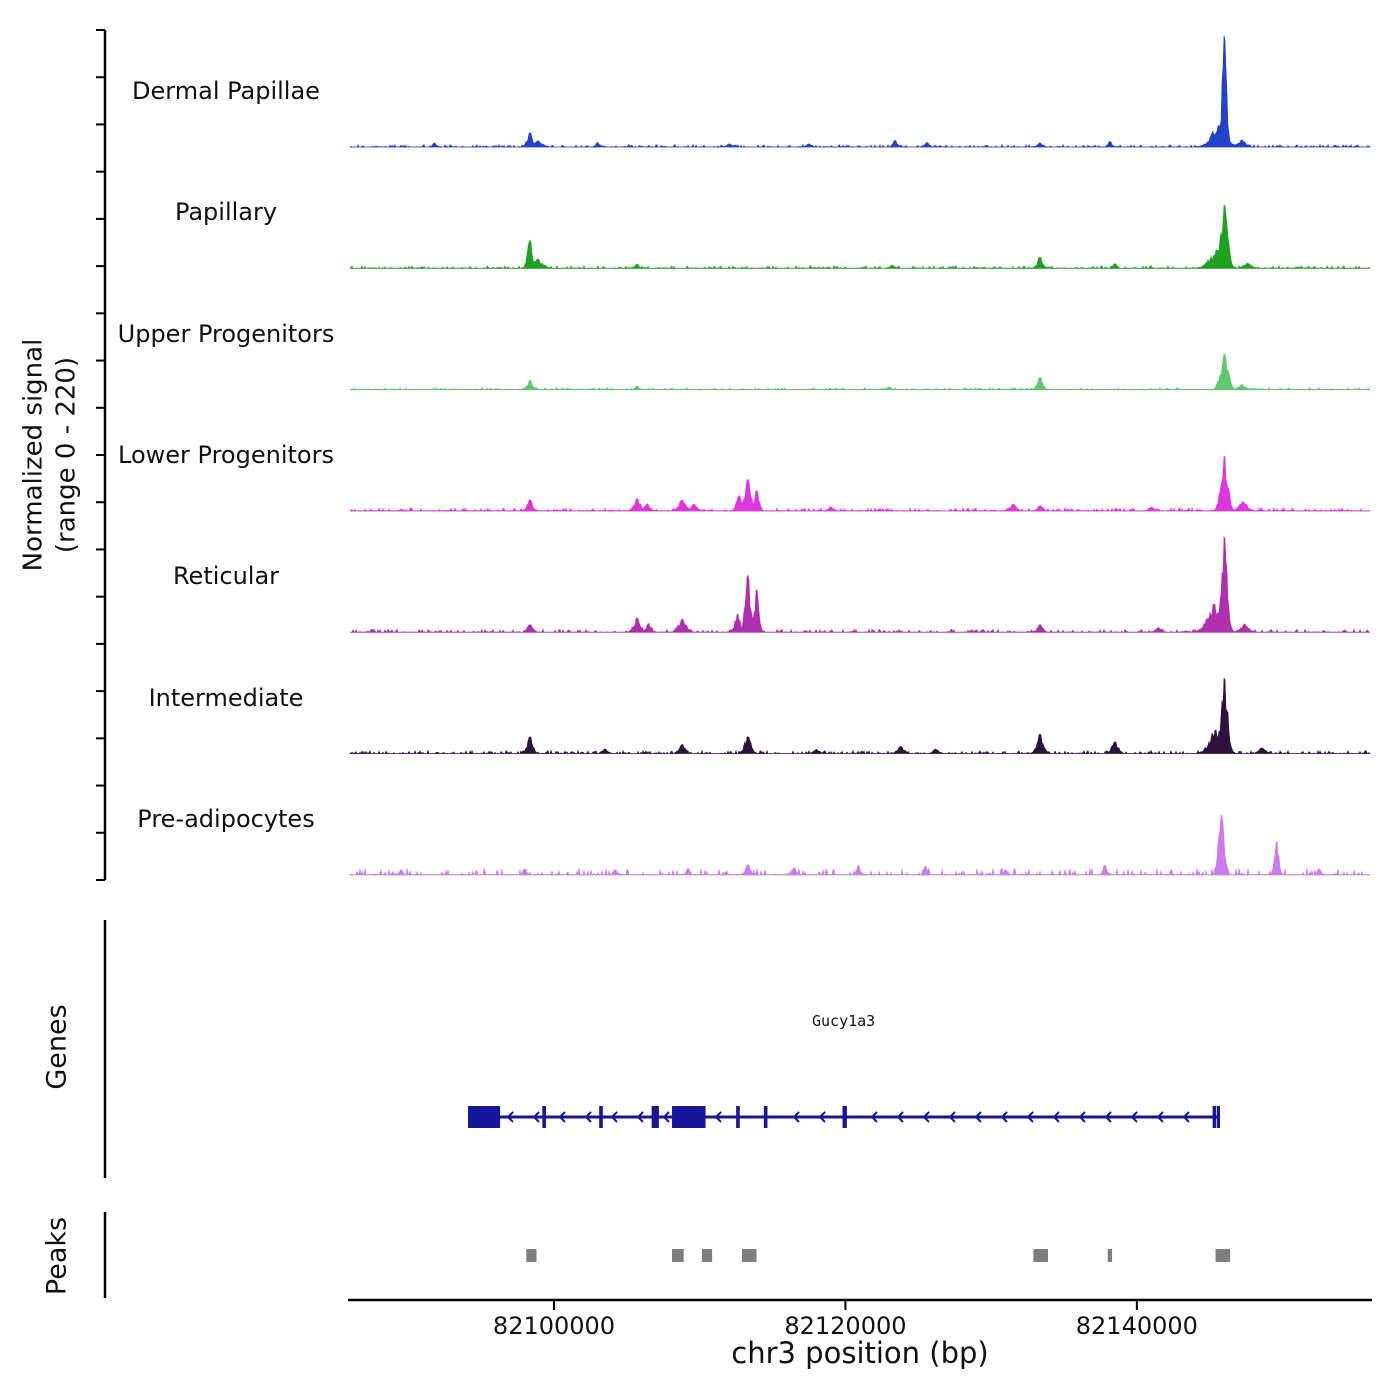 This screenshot has width=1400, height=1400. Describe the element at coordinates (226, 697) in the screenshot. I see `track-label: Intermediate` at that location.